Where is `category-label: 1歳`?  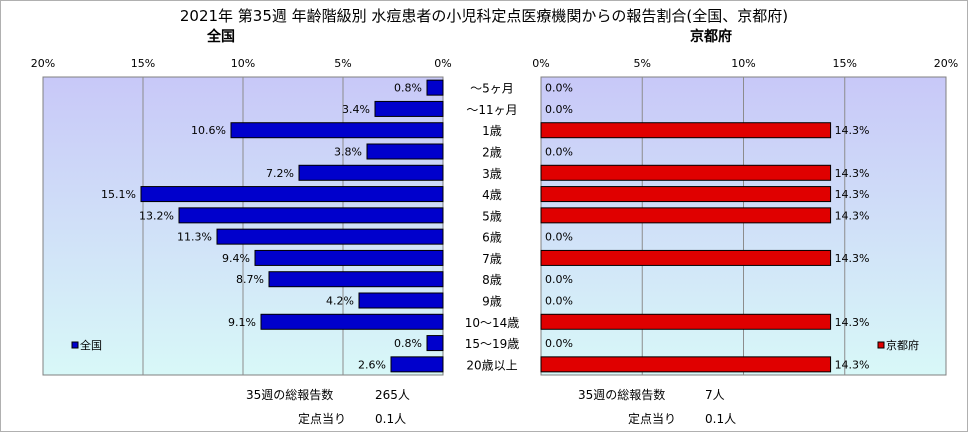 category-label: 1歳 is located at coordinates (492, 131).